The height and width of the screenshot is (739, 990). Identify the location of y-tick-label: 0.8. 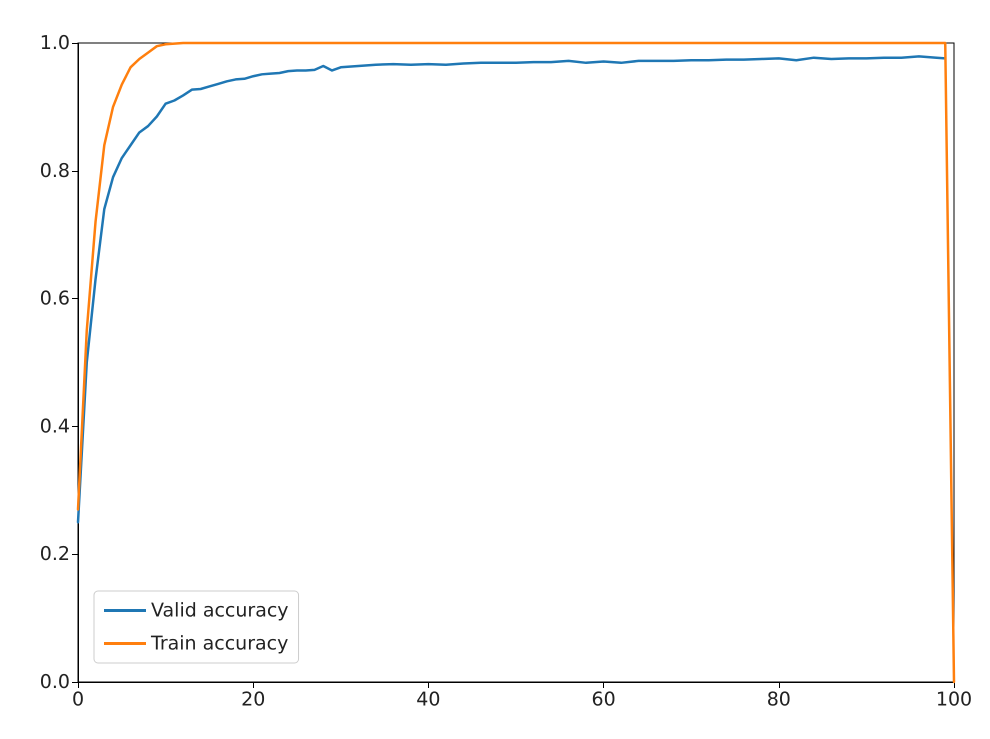
(55, 171).